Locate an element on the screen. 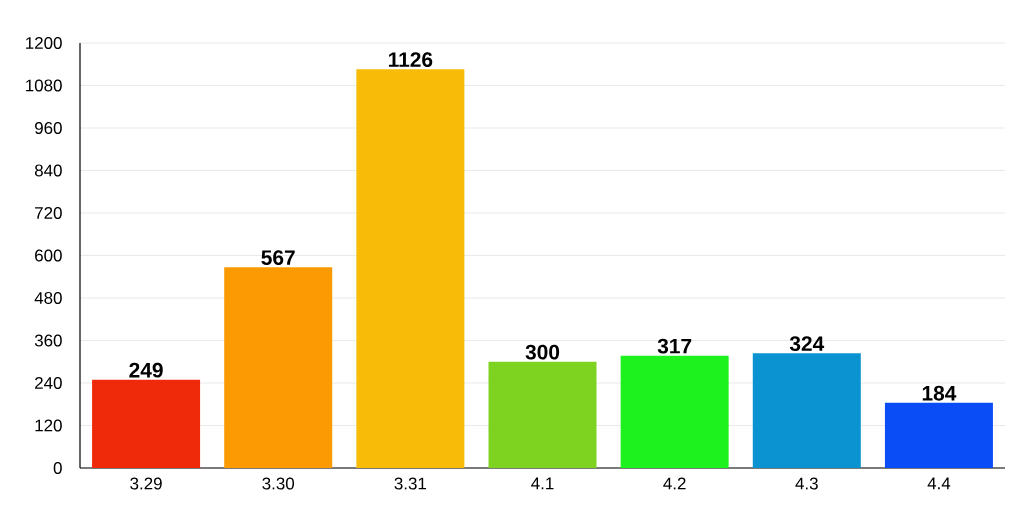  y-tick-label: 360 is located at coordinates (48, 340).